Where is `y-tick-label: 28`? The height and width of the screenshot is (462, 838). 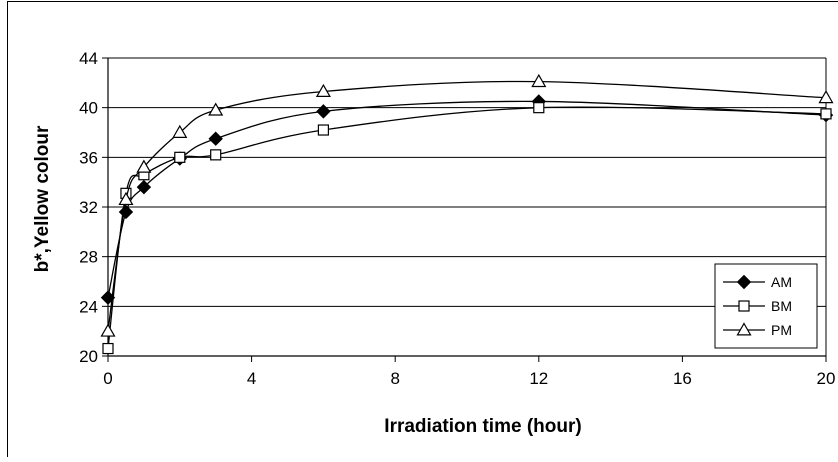
y-tick-label: 28 is located at coordinates (88, 257).